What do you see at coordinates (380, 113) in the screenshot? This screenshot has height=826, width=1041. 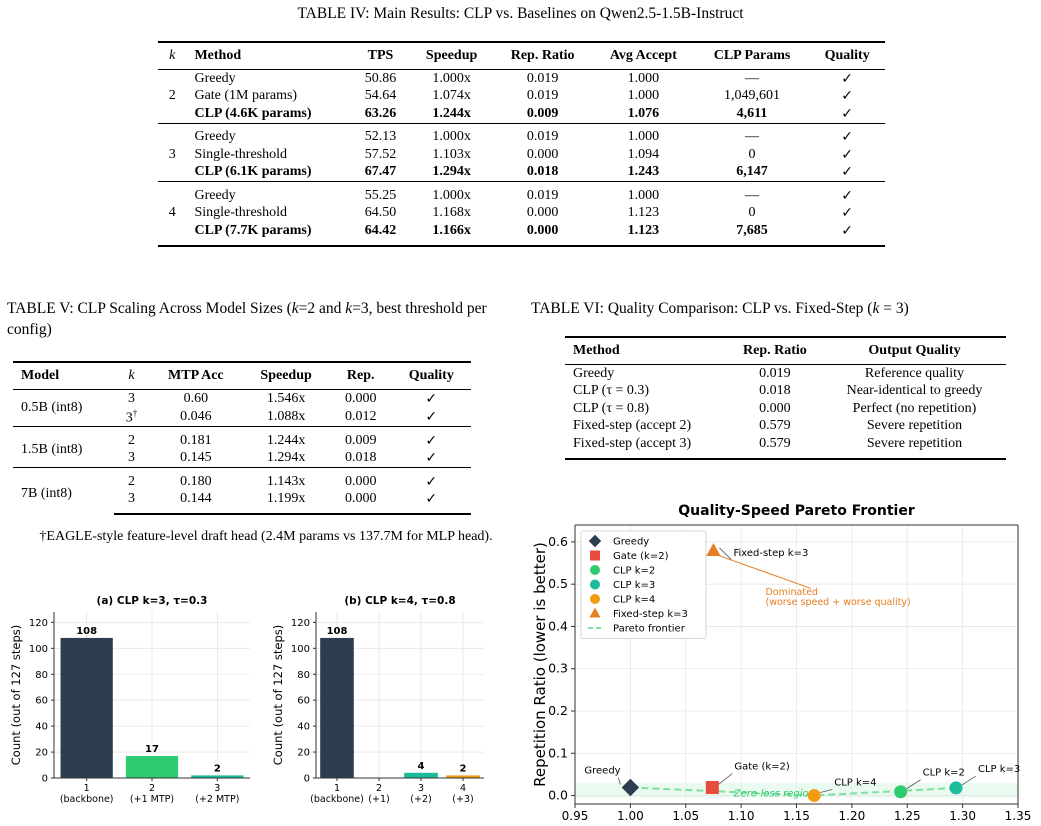 I see `tps-cell: 63.26` at bounding box center [380, 113].